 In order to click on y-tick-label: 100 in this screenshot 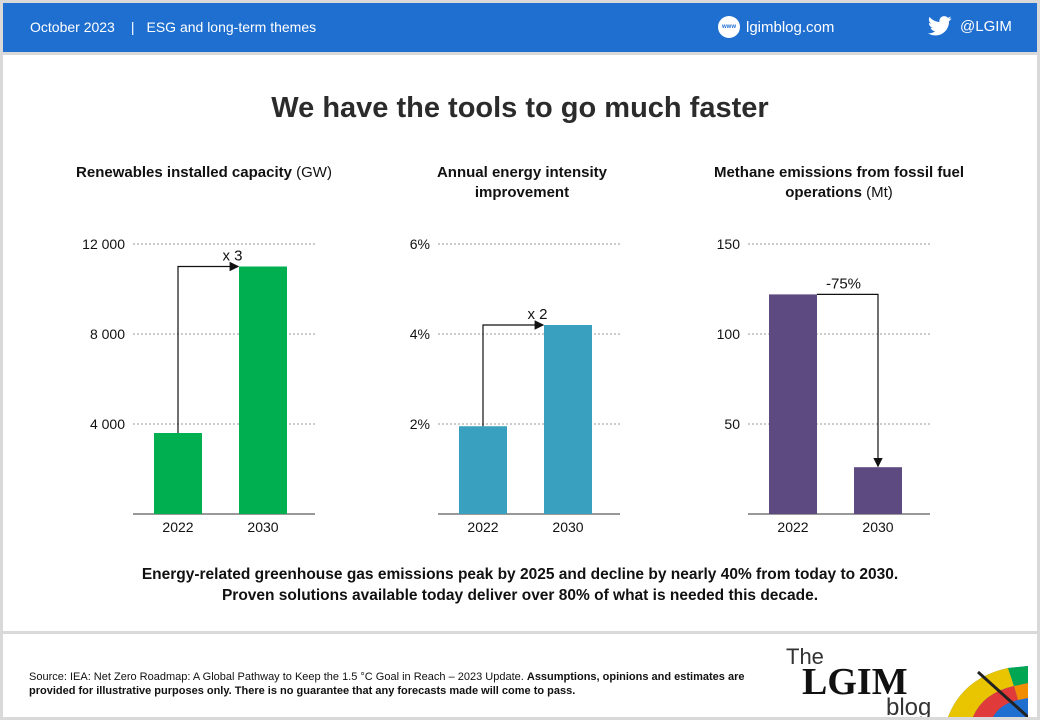, I will do `click(729, 334)`.